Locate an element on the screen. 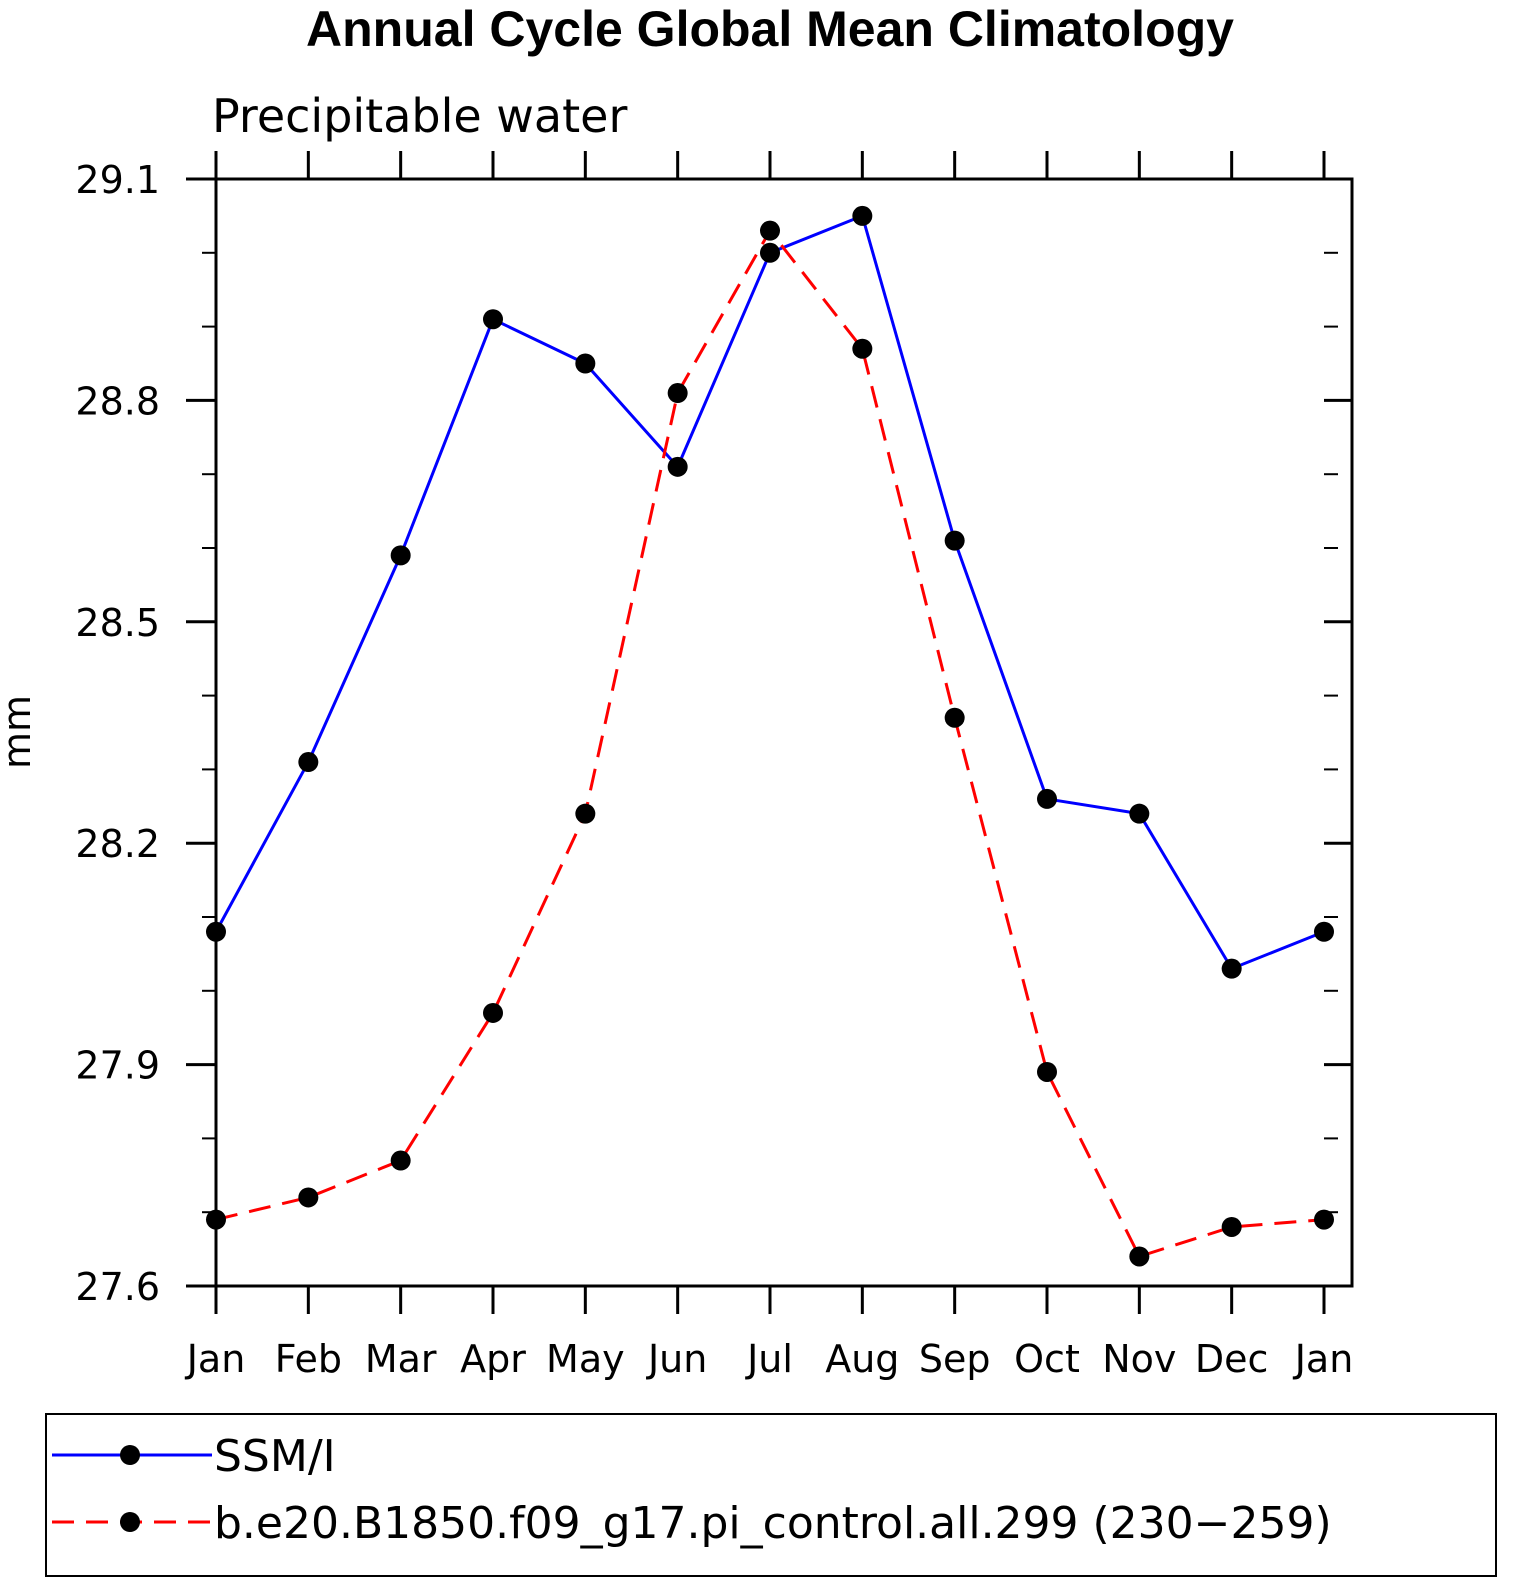 Image resolution: width=1514 pixels, height=1582 pixels. legend-label-0: SSM/I is located at coordinates (275, 1456).